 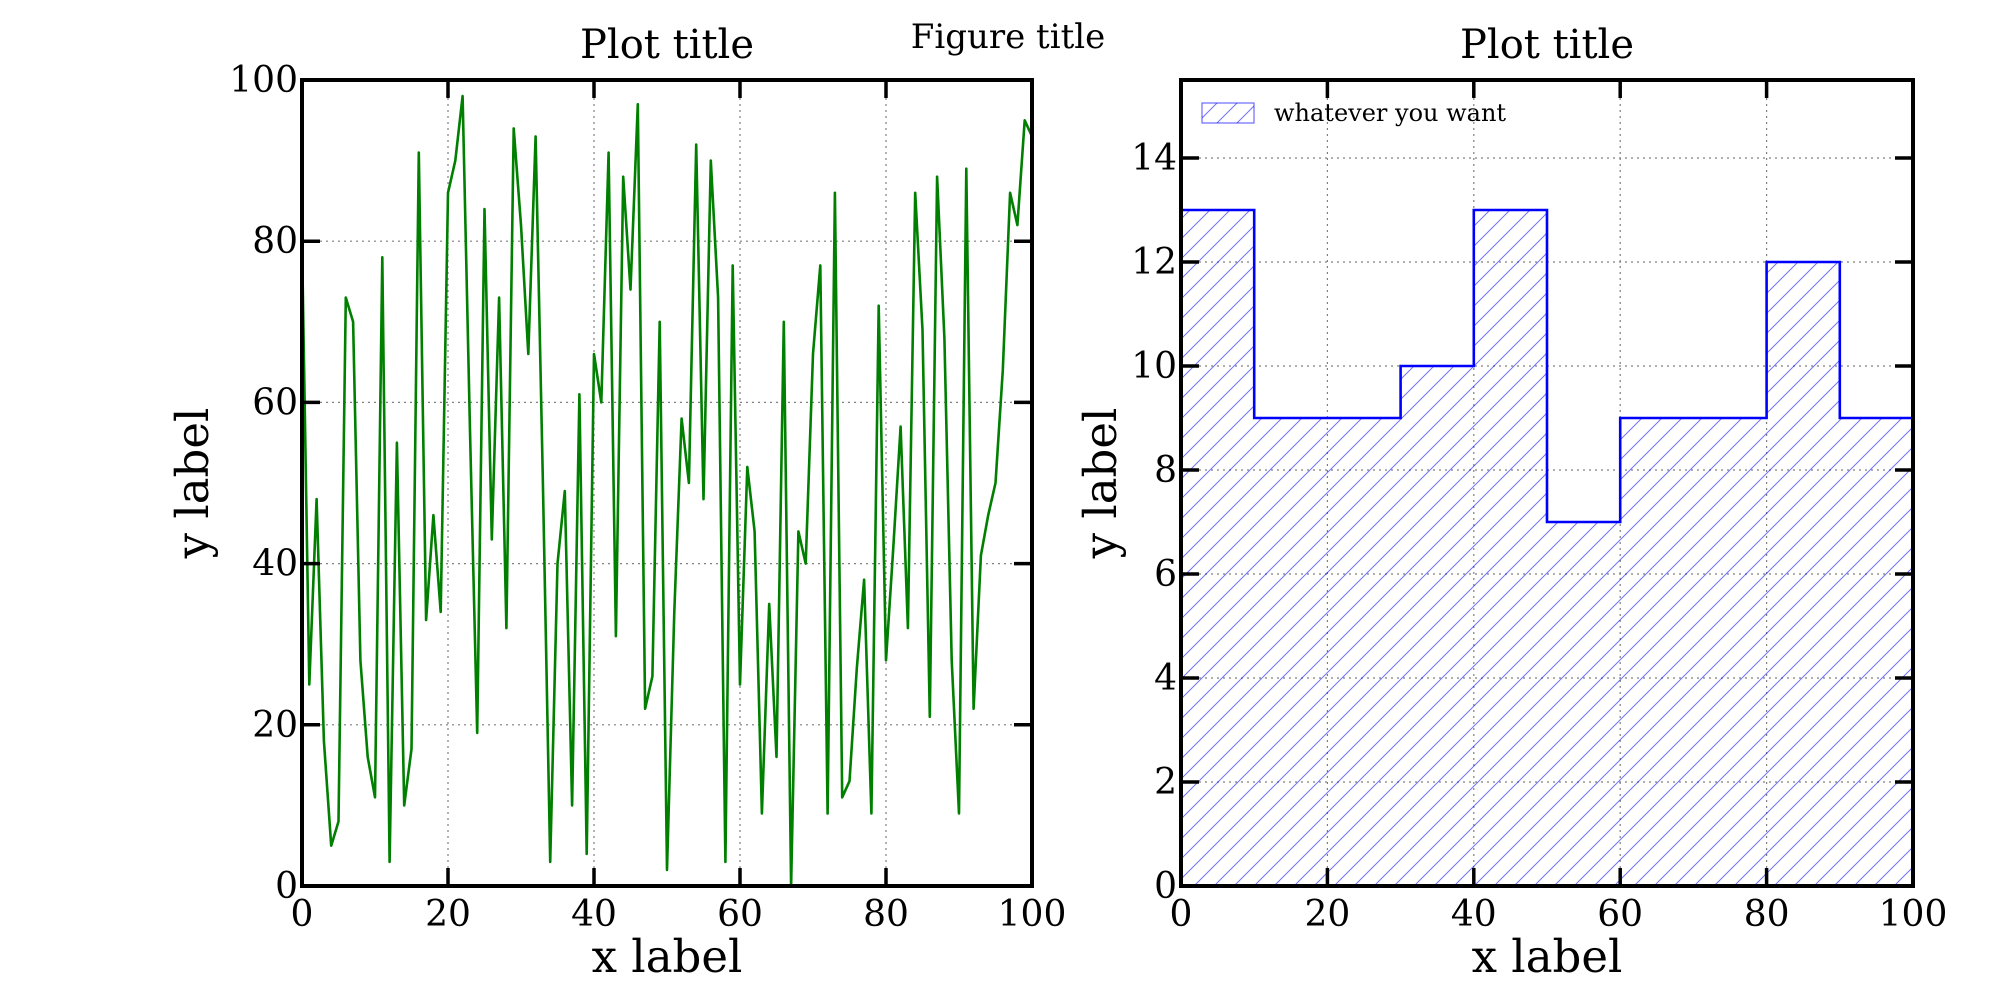 What do you see at coordinates (1165, 470) in the screenshot?
I see `y-tick-label: 8` at bounding box center [1165, 470].